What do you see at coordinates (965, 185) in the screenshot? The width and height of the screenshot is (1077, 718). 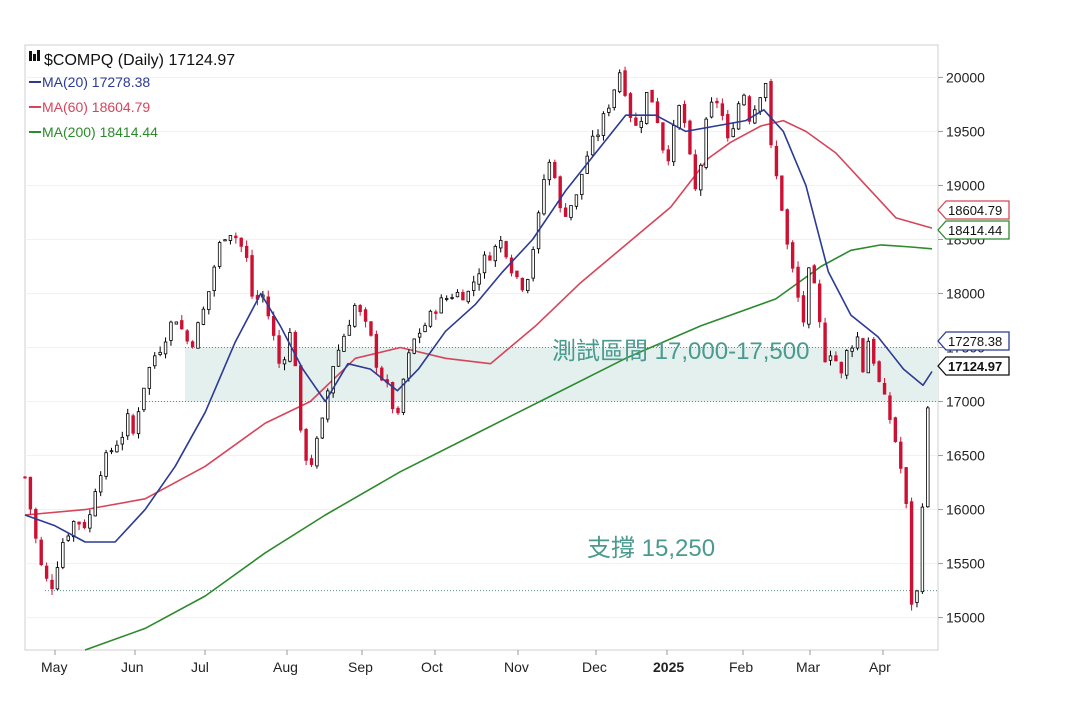 I see `y-tick-label: 19000` at bounding box center [965, 185].